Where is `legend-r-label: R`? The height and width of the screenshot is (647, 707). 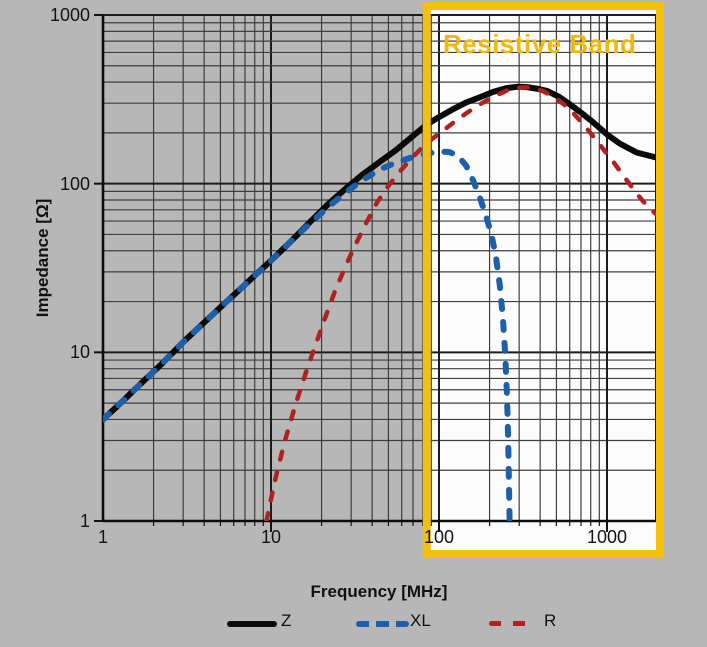 legend-r-label: R is located at coordinates (550, 620).